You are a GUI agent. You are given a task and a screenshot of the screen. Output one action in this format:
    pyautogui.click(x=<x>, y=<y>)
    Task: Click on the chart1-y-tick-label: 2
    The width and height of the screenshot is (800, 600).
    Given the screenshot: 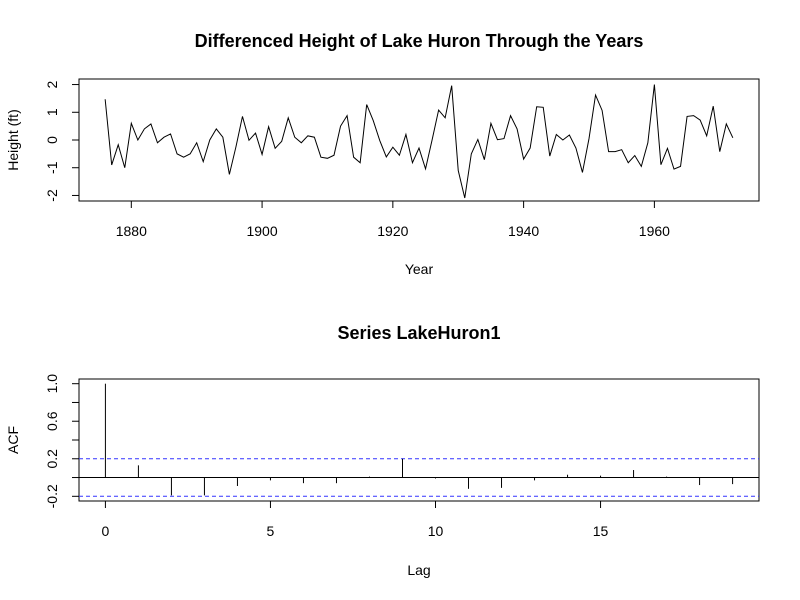 What is the action you would take?
    pyautogui.click(x=52, y=84)
    